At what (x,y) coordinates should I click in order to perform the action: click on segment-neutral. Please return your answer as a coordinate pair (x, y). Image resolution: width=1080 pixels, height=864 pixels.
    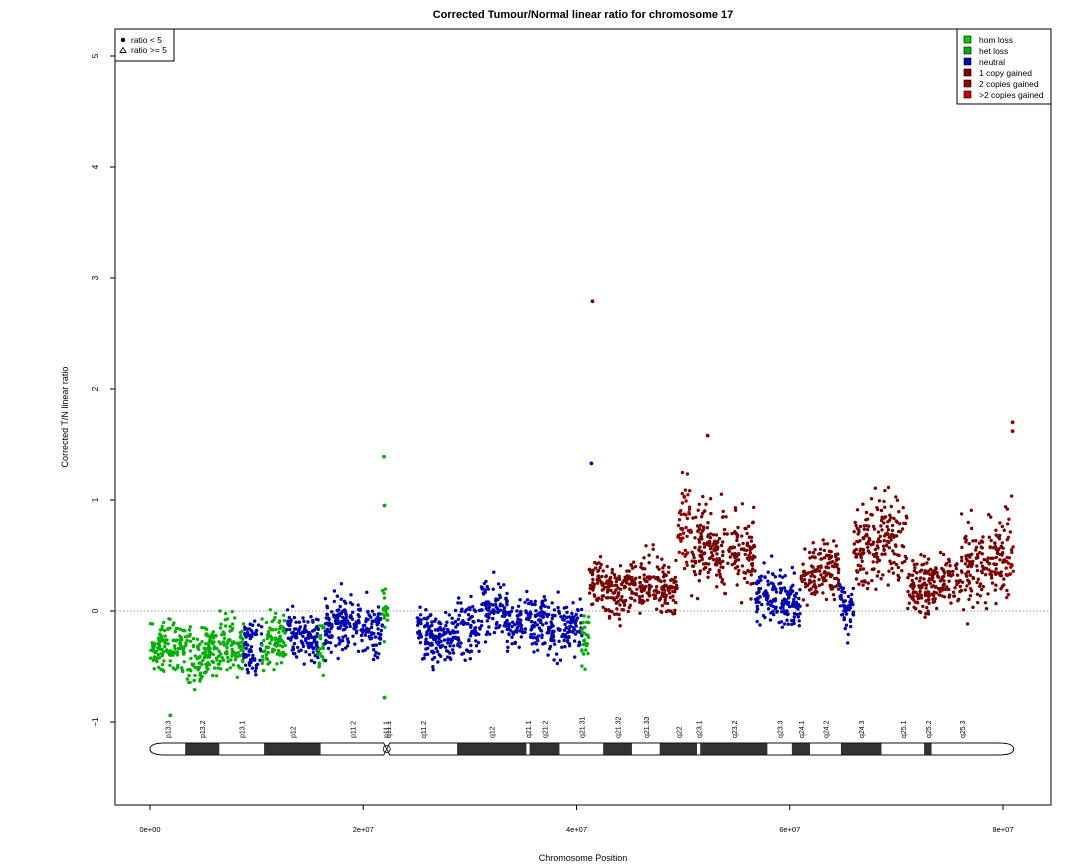
    Looking at the image, I should click on (494, 607).